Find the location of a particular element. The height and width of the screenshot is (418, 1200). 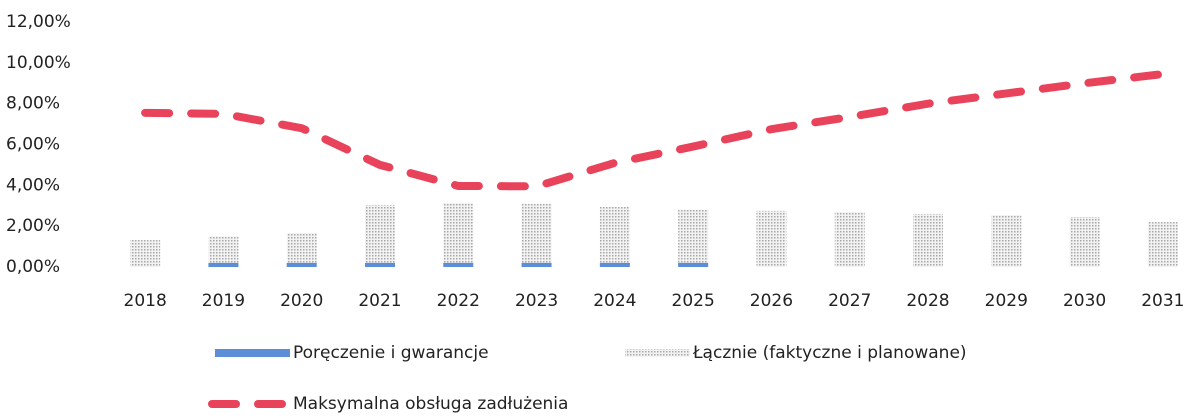

x-tick-label: 2019 is located at coordinates (223, 301).